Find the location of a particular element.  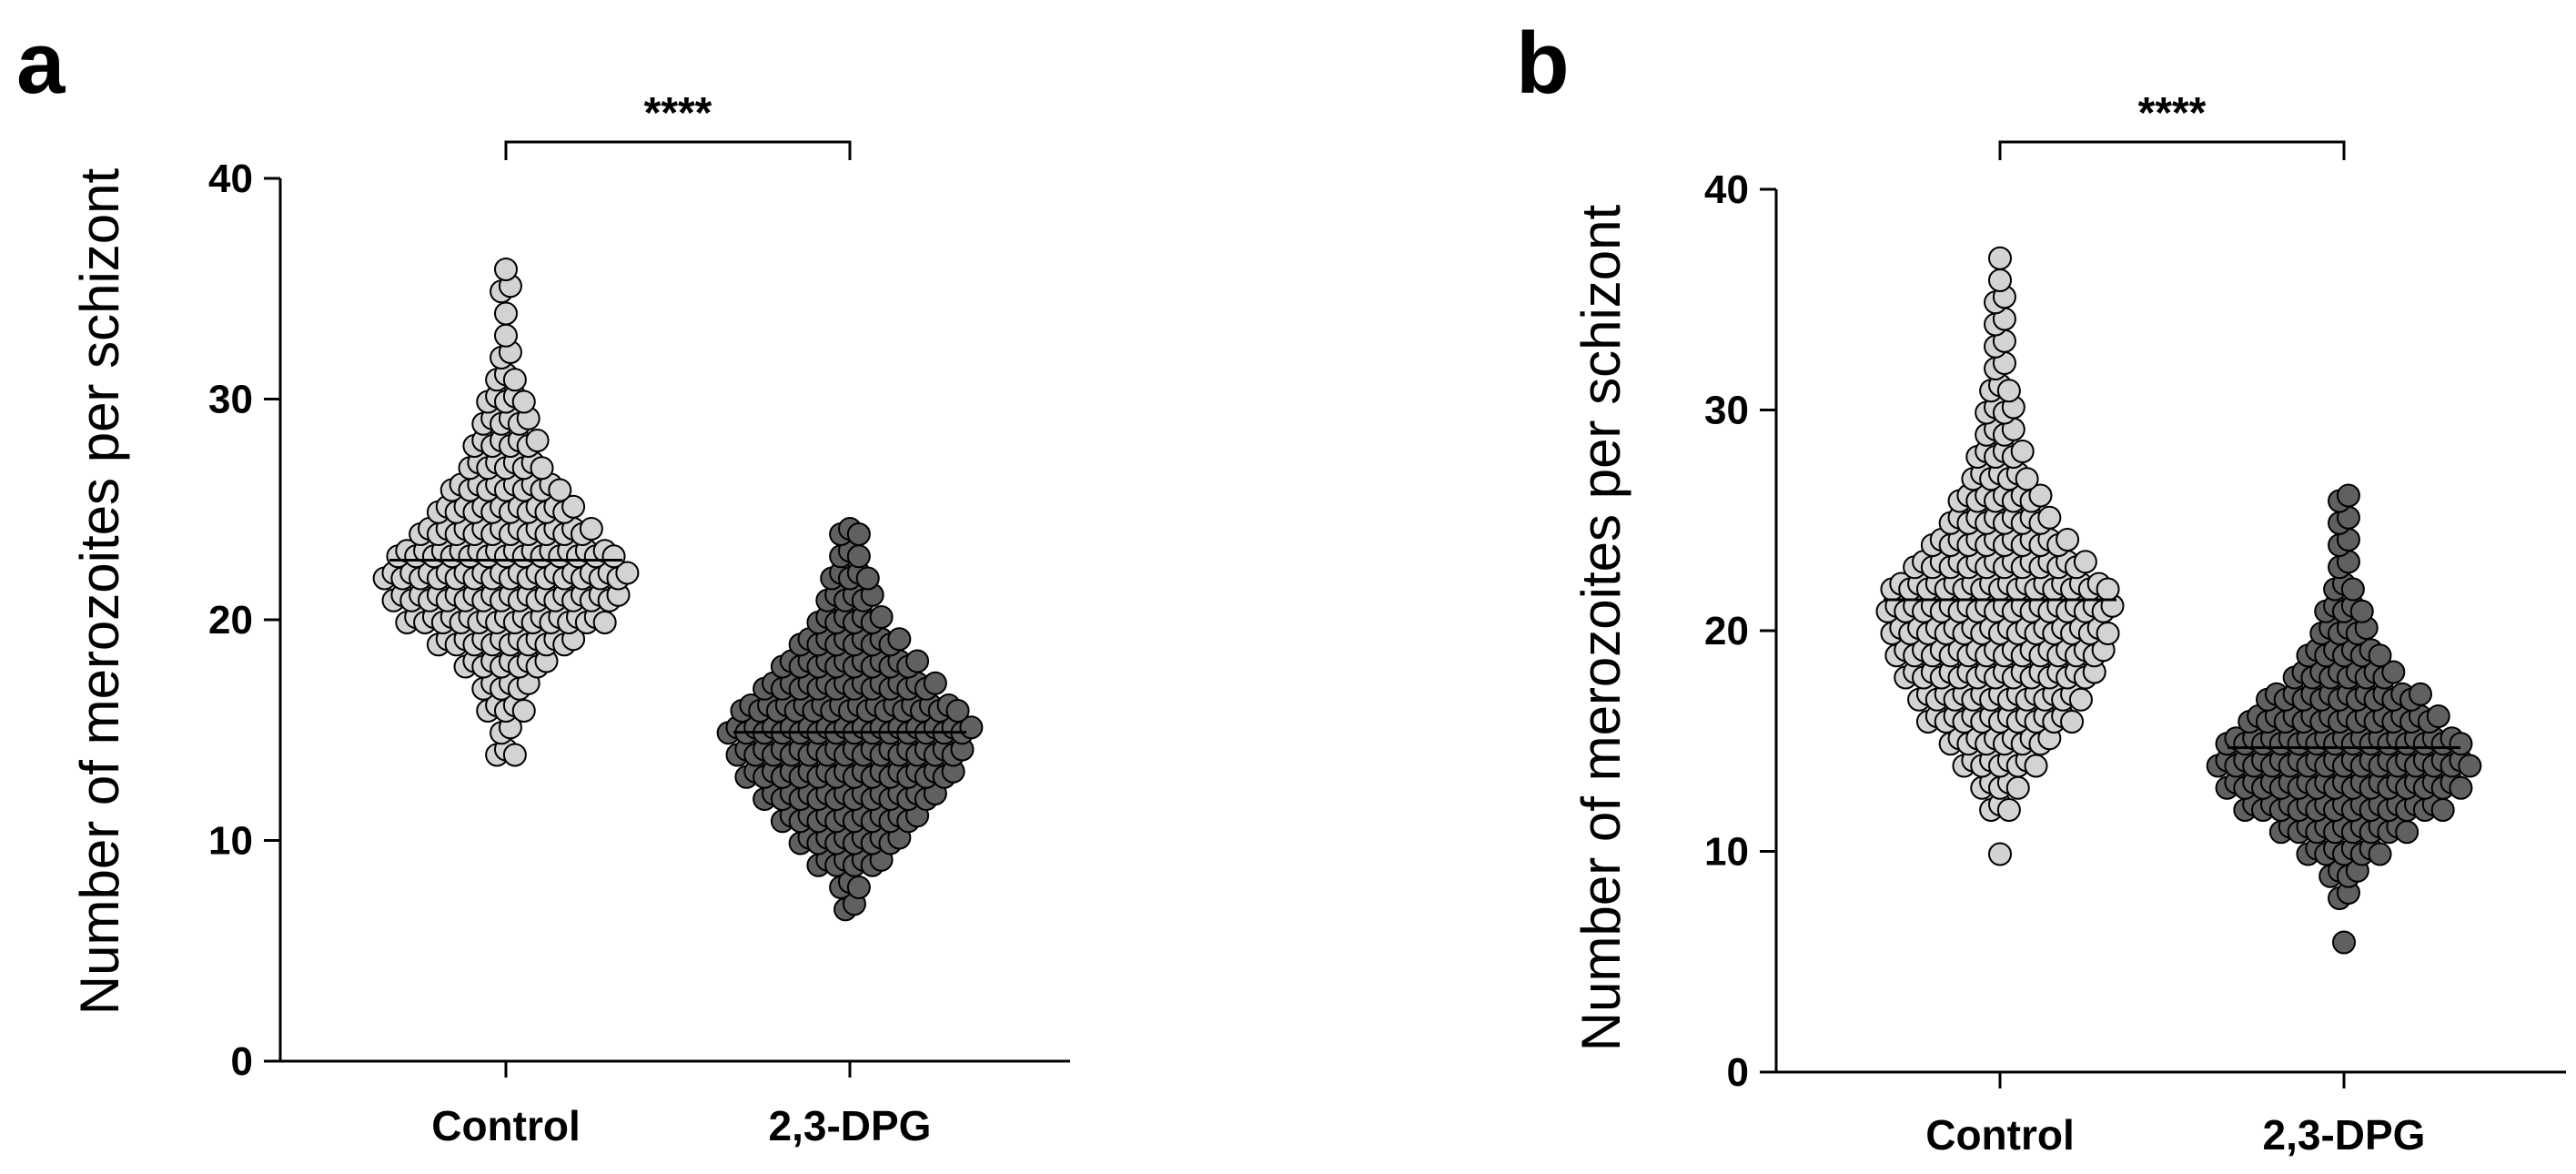

panel-b-y-ticks: 0 10 20 30 40 is located at coordinates (1740, 631).